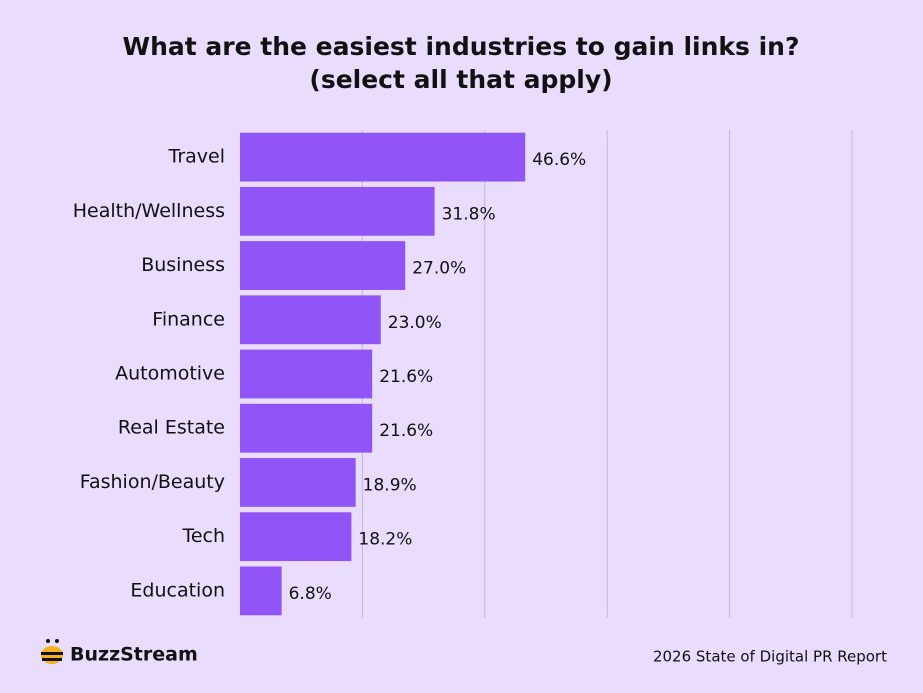 The width and height of the screenshot is (923, 693). I want to click on value-label: 31.8%, so click(469, 214).